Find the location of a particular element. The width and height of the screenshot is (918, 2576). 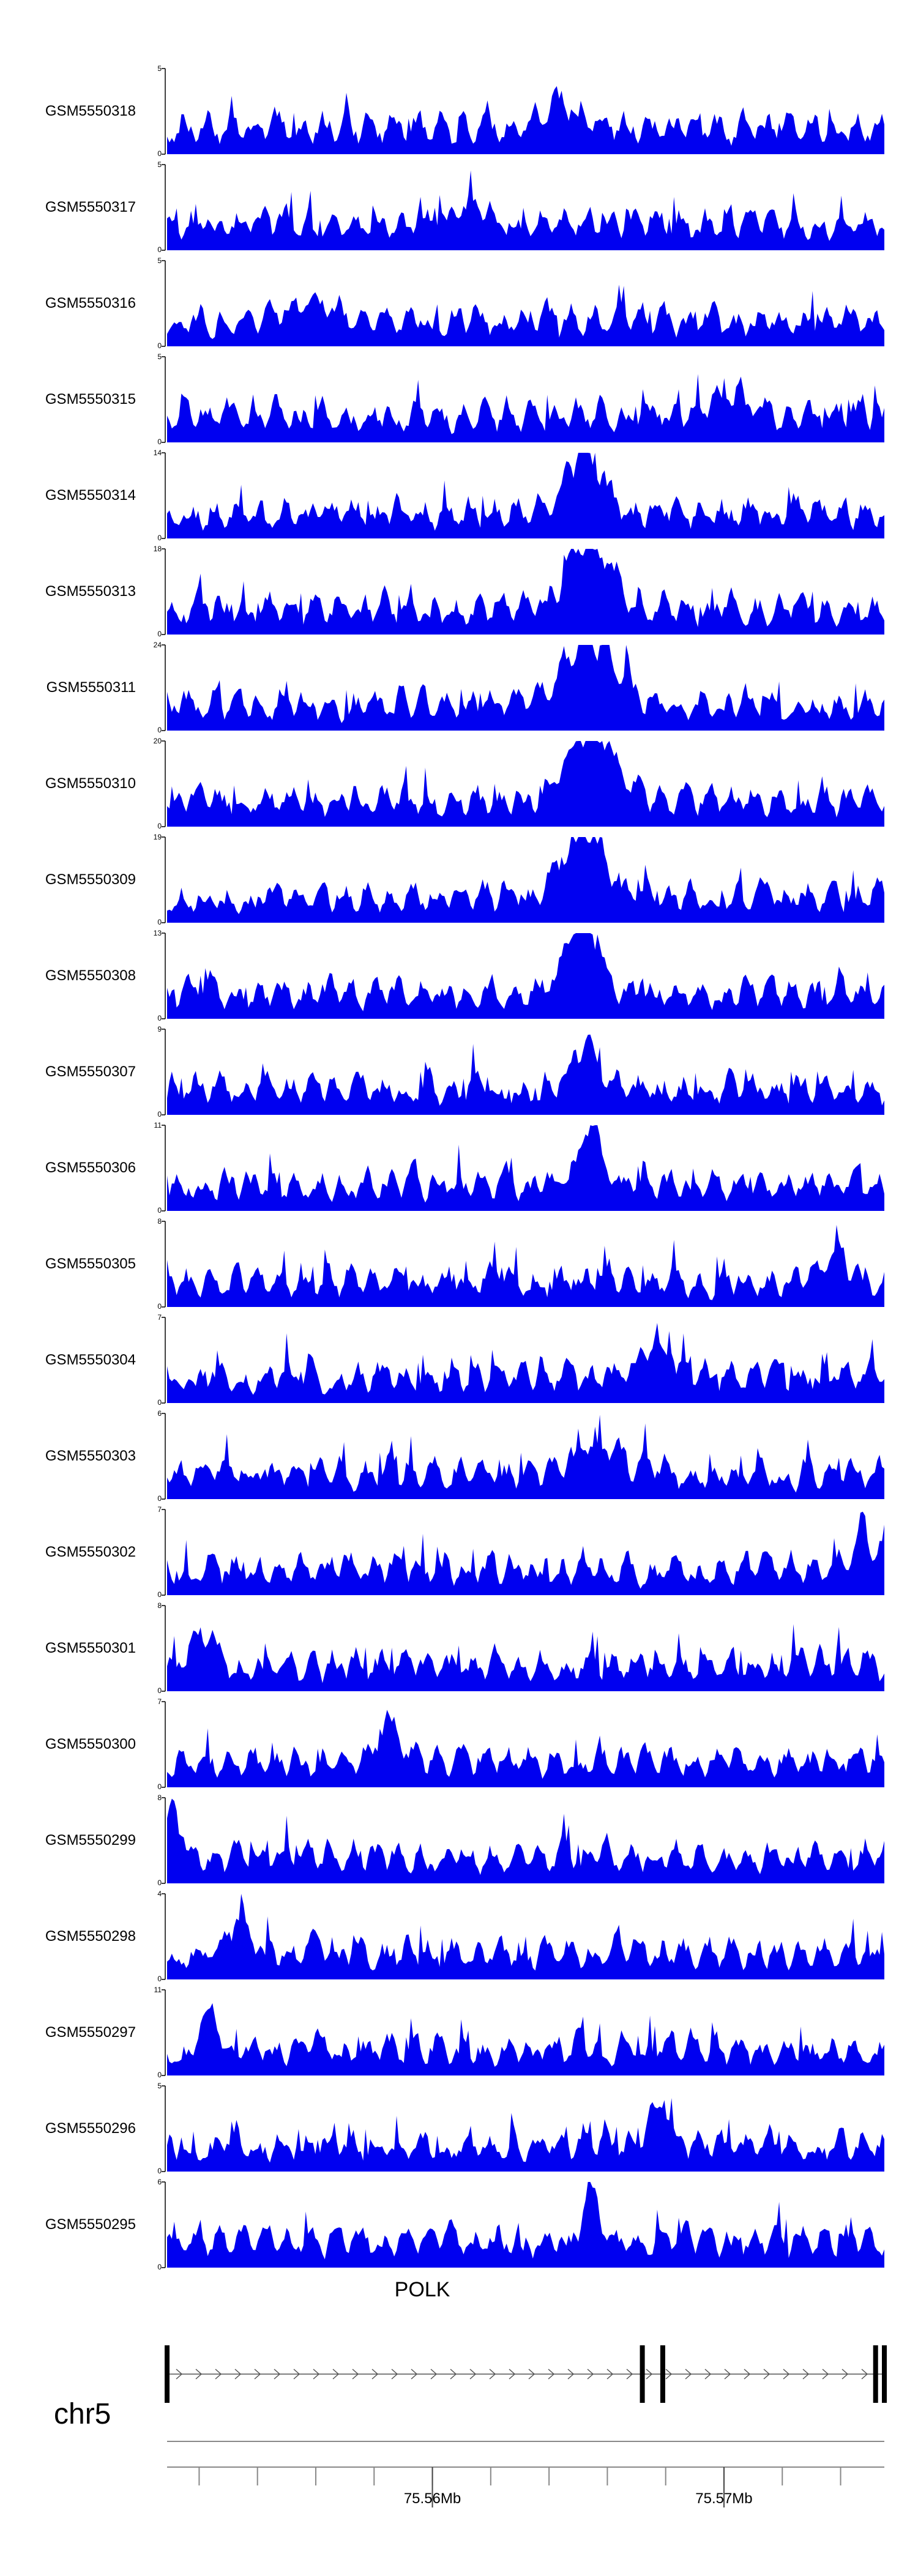

track-label: GSM5550304 is located at coordinates (90, 1360).